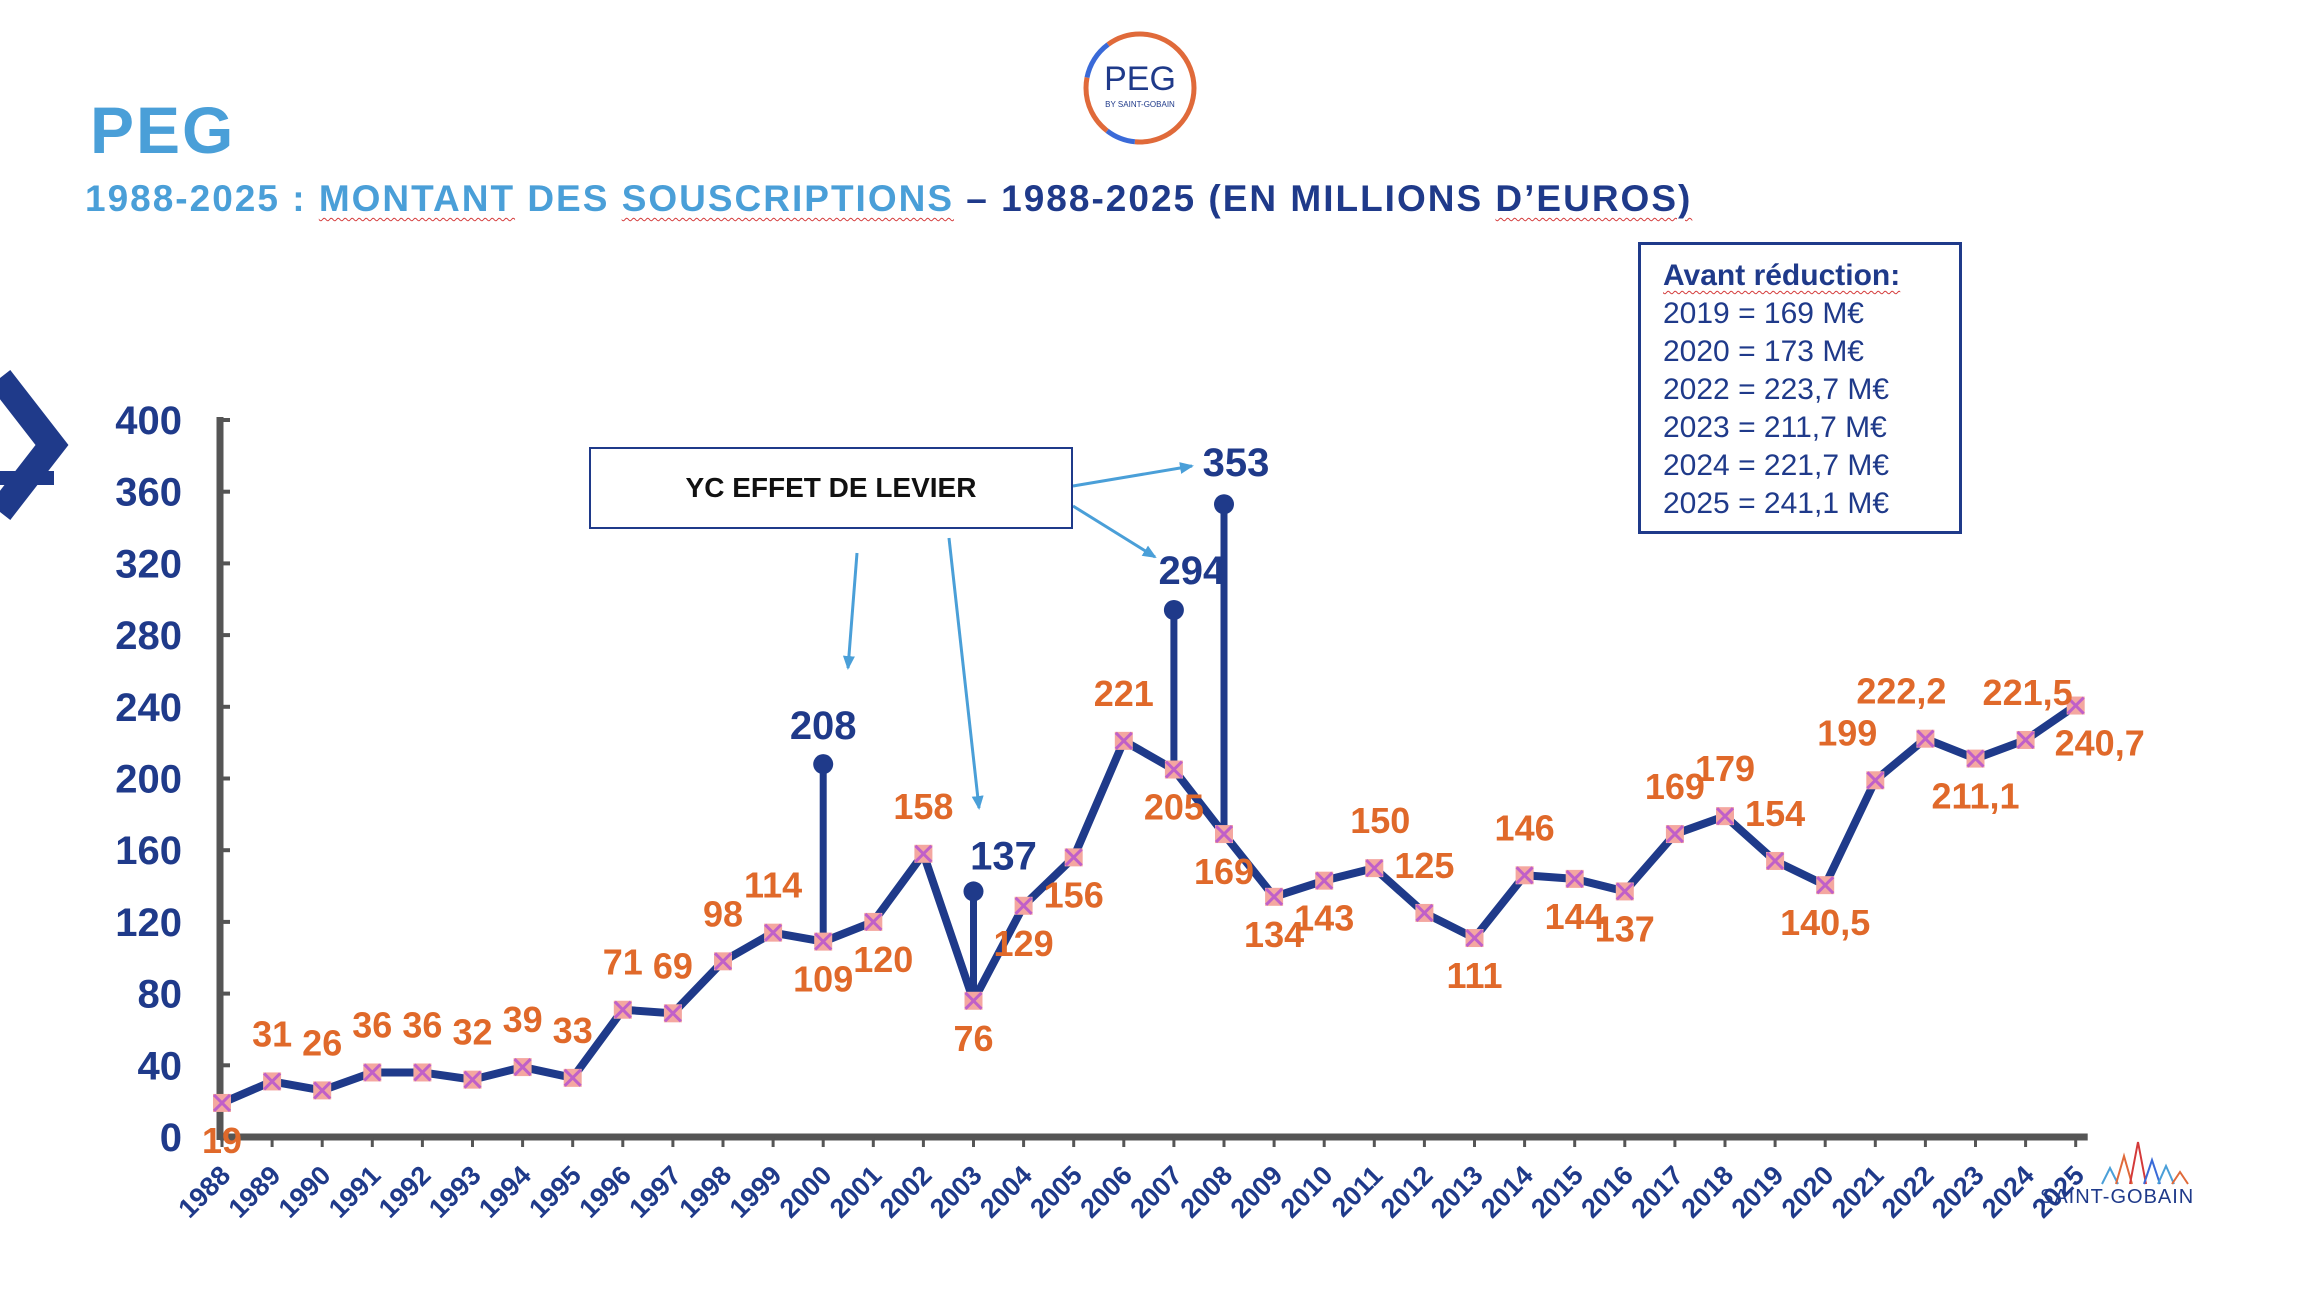  Describe the element at coordinates (1776, 503) in the screenshot. I see `note-line: 2025 = 241,1 M€` at that location.